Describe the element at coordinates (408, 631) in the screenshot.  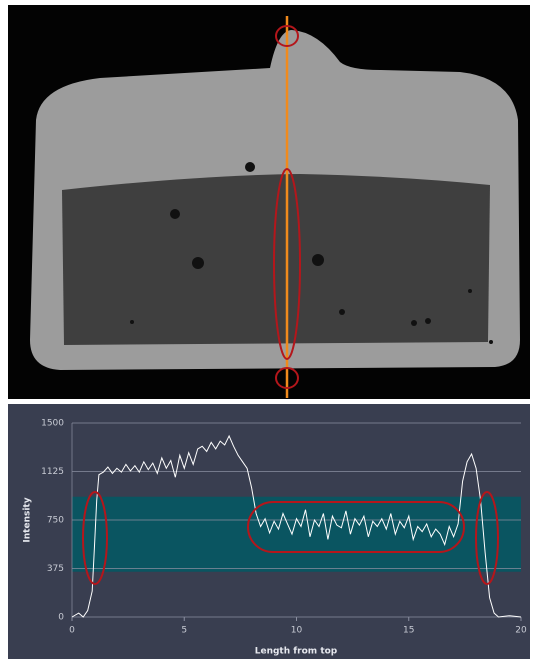
I see `x-tick-label: 15` at that location.